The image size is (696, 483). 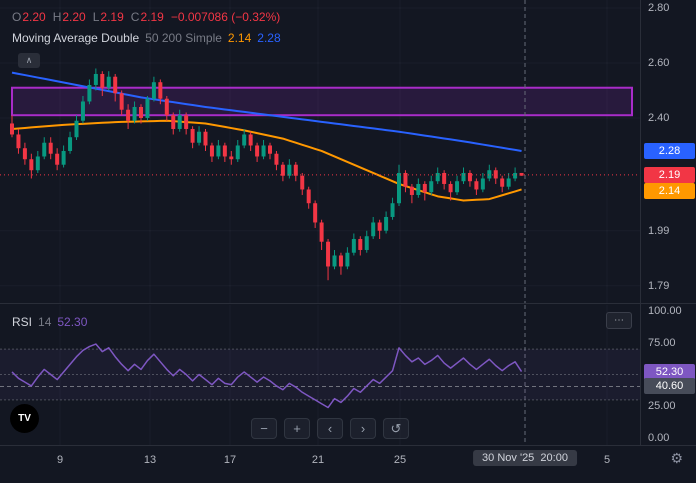 I want to click on reset-view-button: ↺, so click(x=396, y=428).